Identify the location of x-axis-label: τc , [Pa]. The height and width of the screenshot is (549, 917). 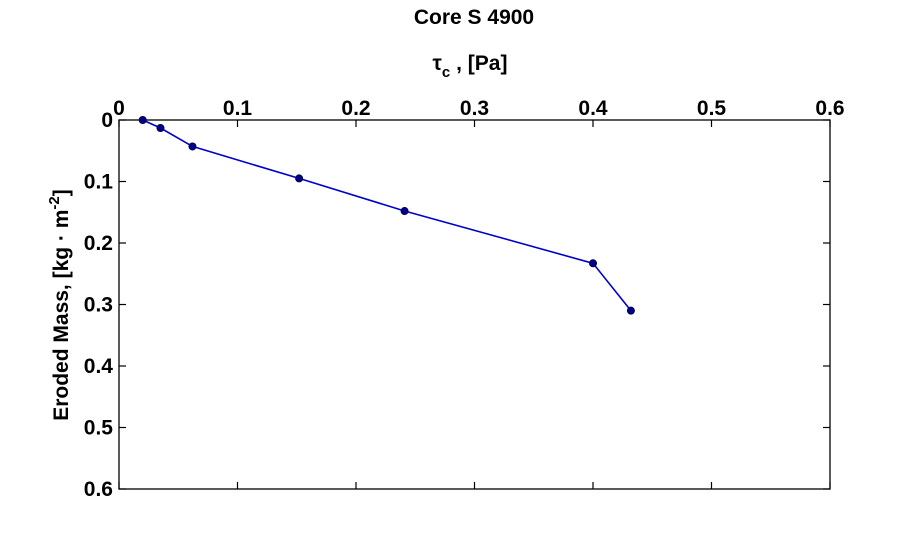
(470, 66).